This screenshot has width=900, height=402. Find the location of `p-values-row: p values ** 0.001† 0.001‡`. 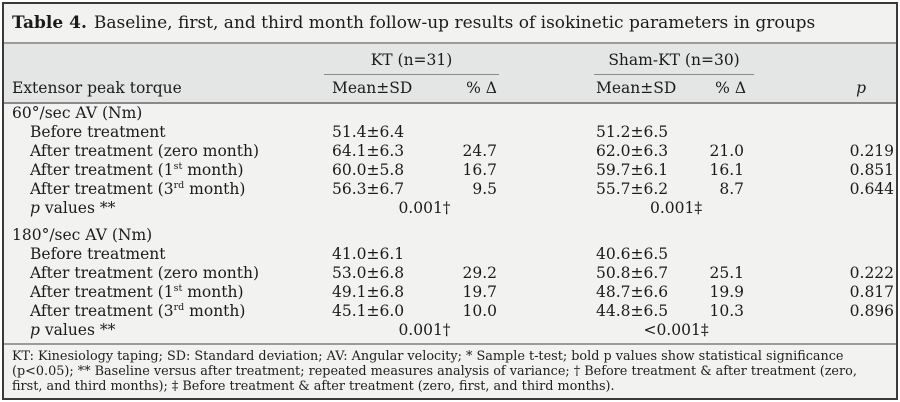

p-values-row: p values ** 0.001† 0.001‡ is located at coordinates (450, 208).